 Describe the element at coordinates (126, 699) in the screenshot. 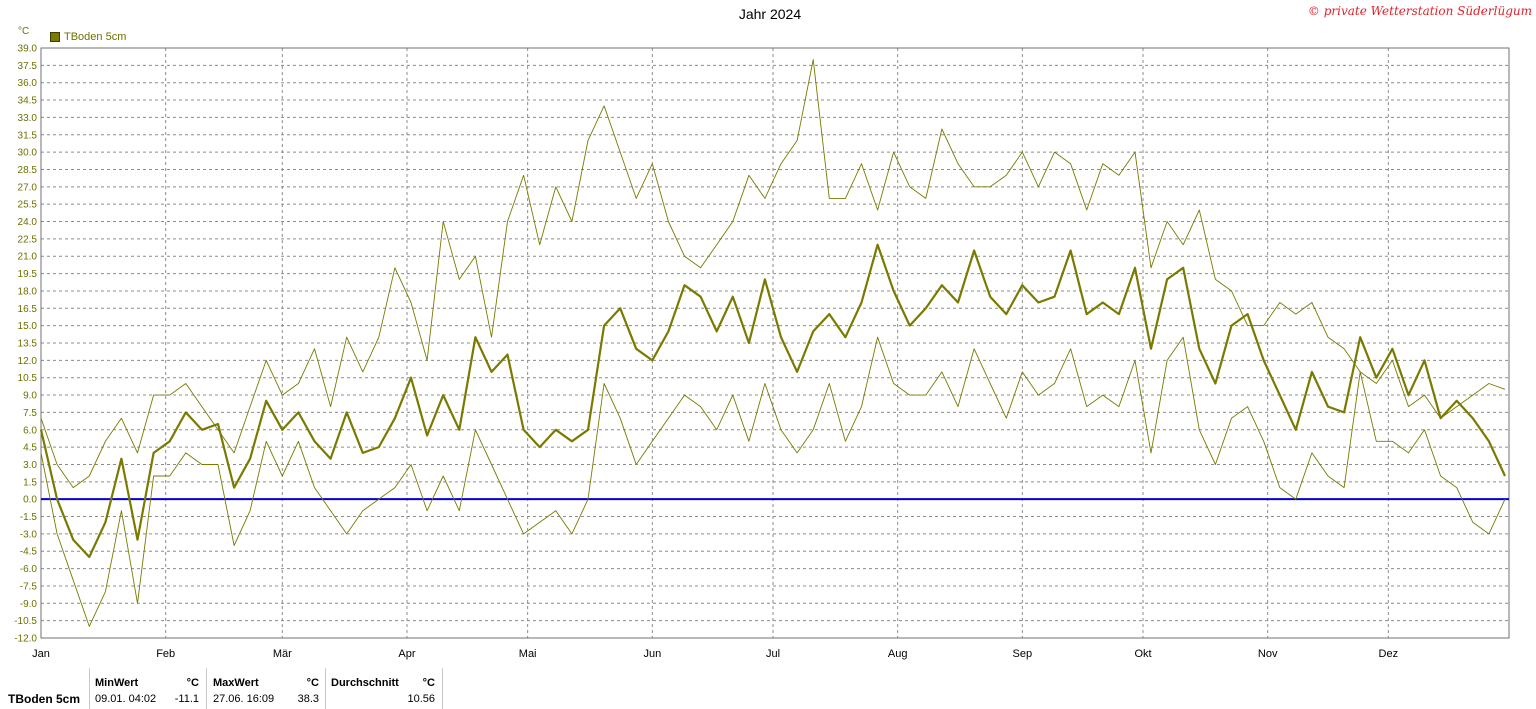

I see `min-time: 09.01. 04:02` at that location.